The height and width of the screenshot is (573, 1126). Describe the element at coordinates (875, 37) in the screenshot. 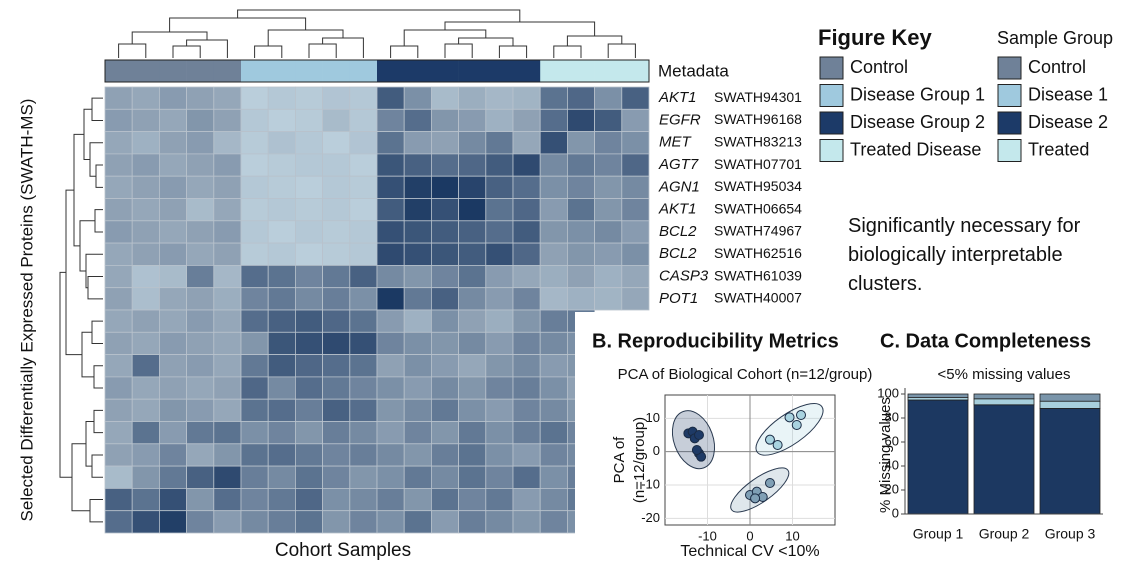

I see `legend-title: Figure Key` at that location.